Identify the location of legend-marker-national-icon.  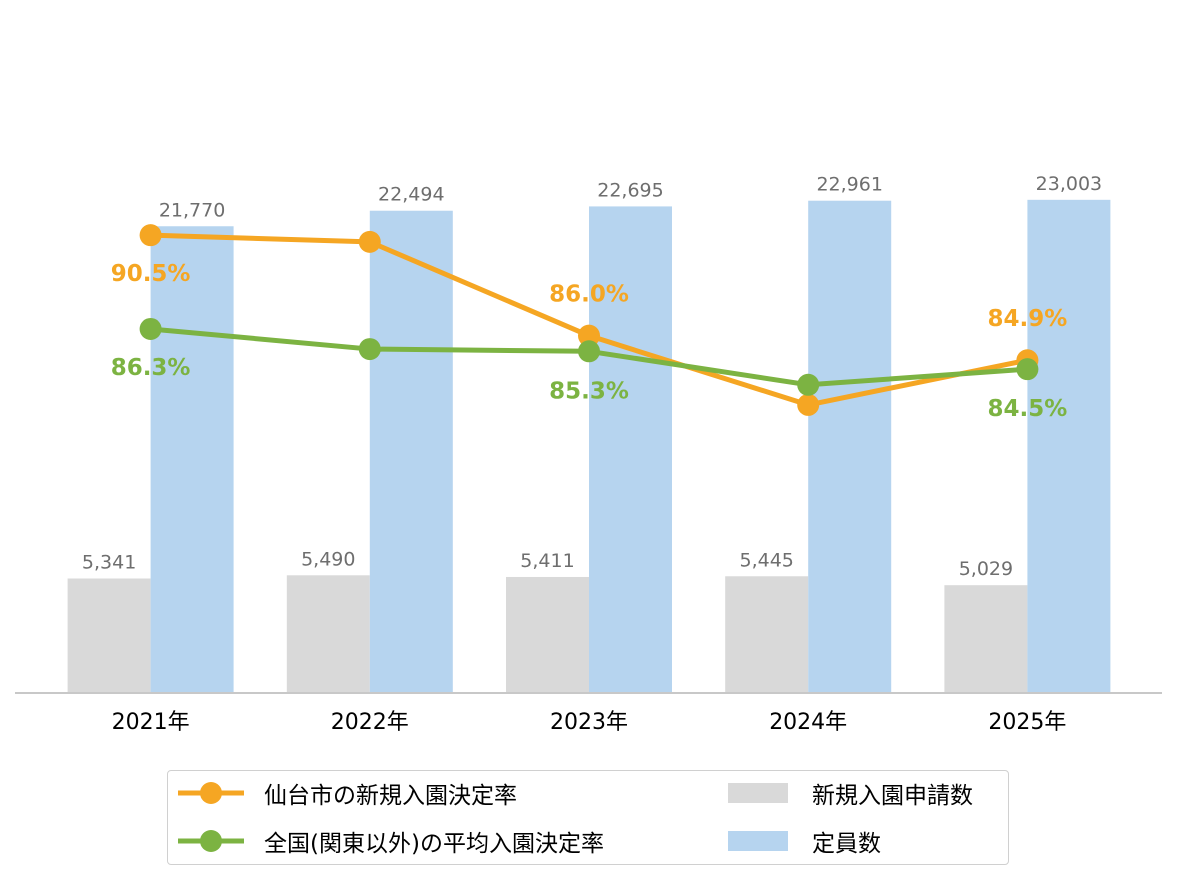
(211, 841).